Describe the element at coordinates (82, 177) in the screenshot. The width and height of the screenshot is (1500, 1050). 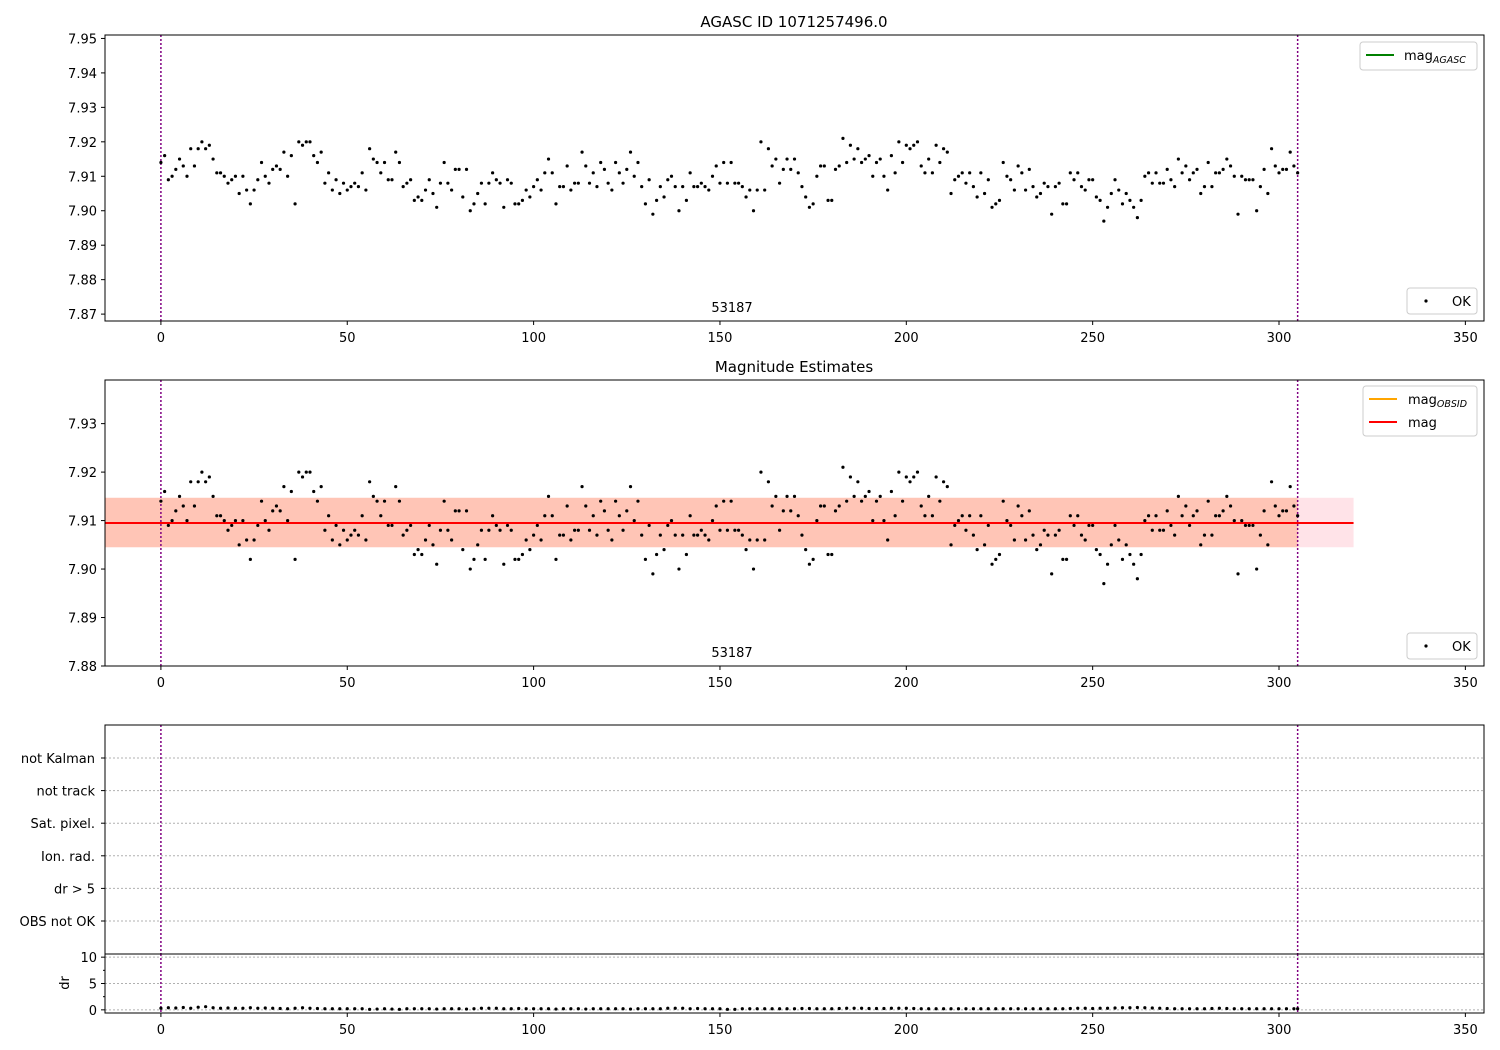
I see `panel1-ytick-label: 7.91` at that location.